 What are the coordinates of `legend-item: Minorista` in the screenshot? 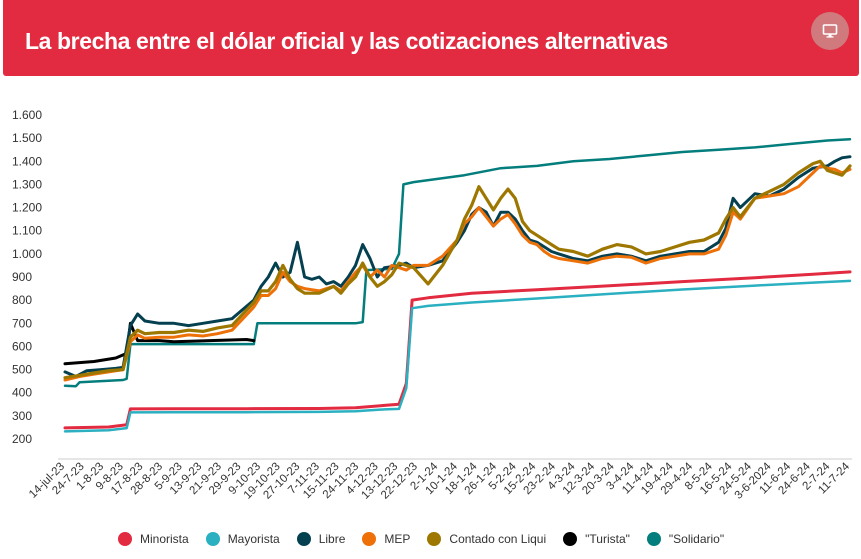 It's located at (153, 539).